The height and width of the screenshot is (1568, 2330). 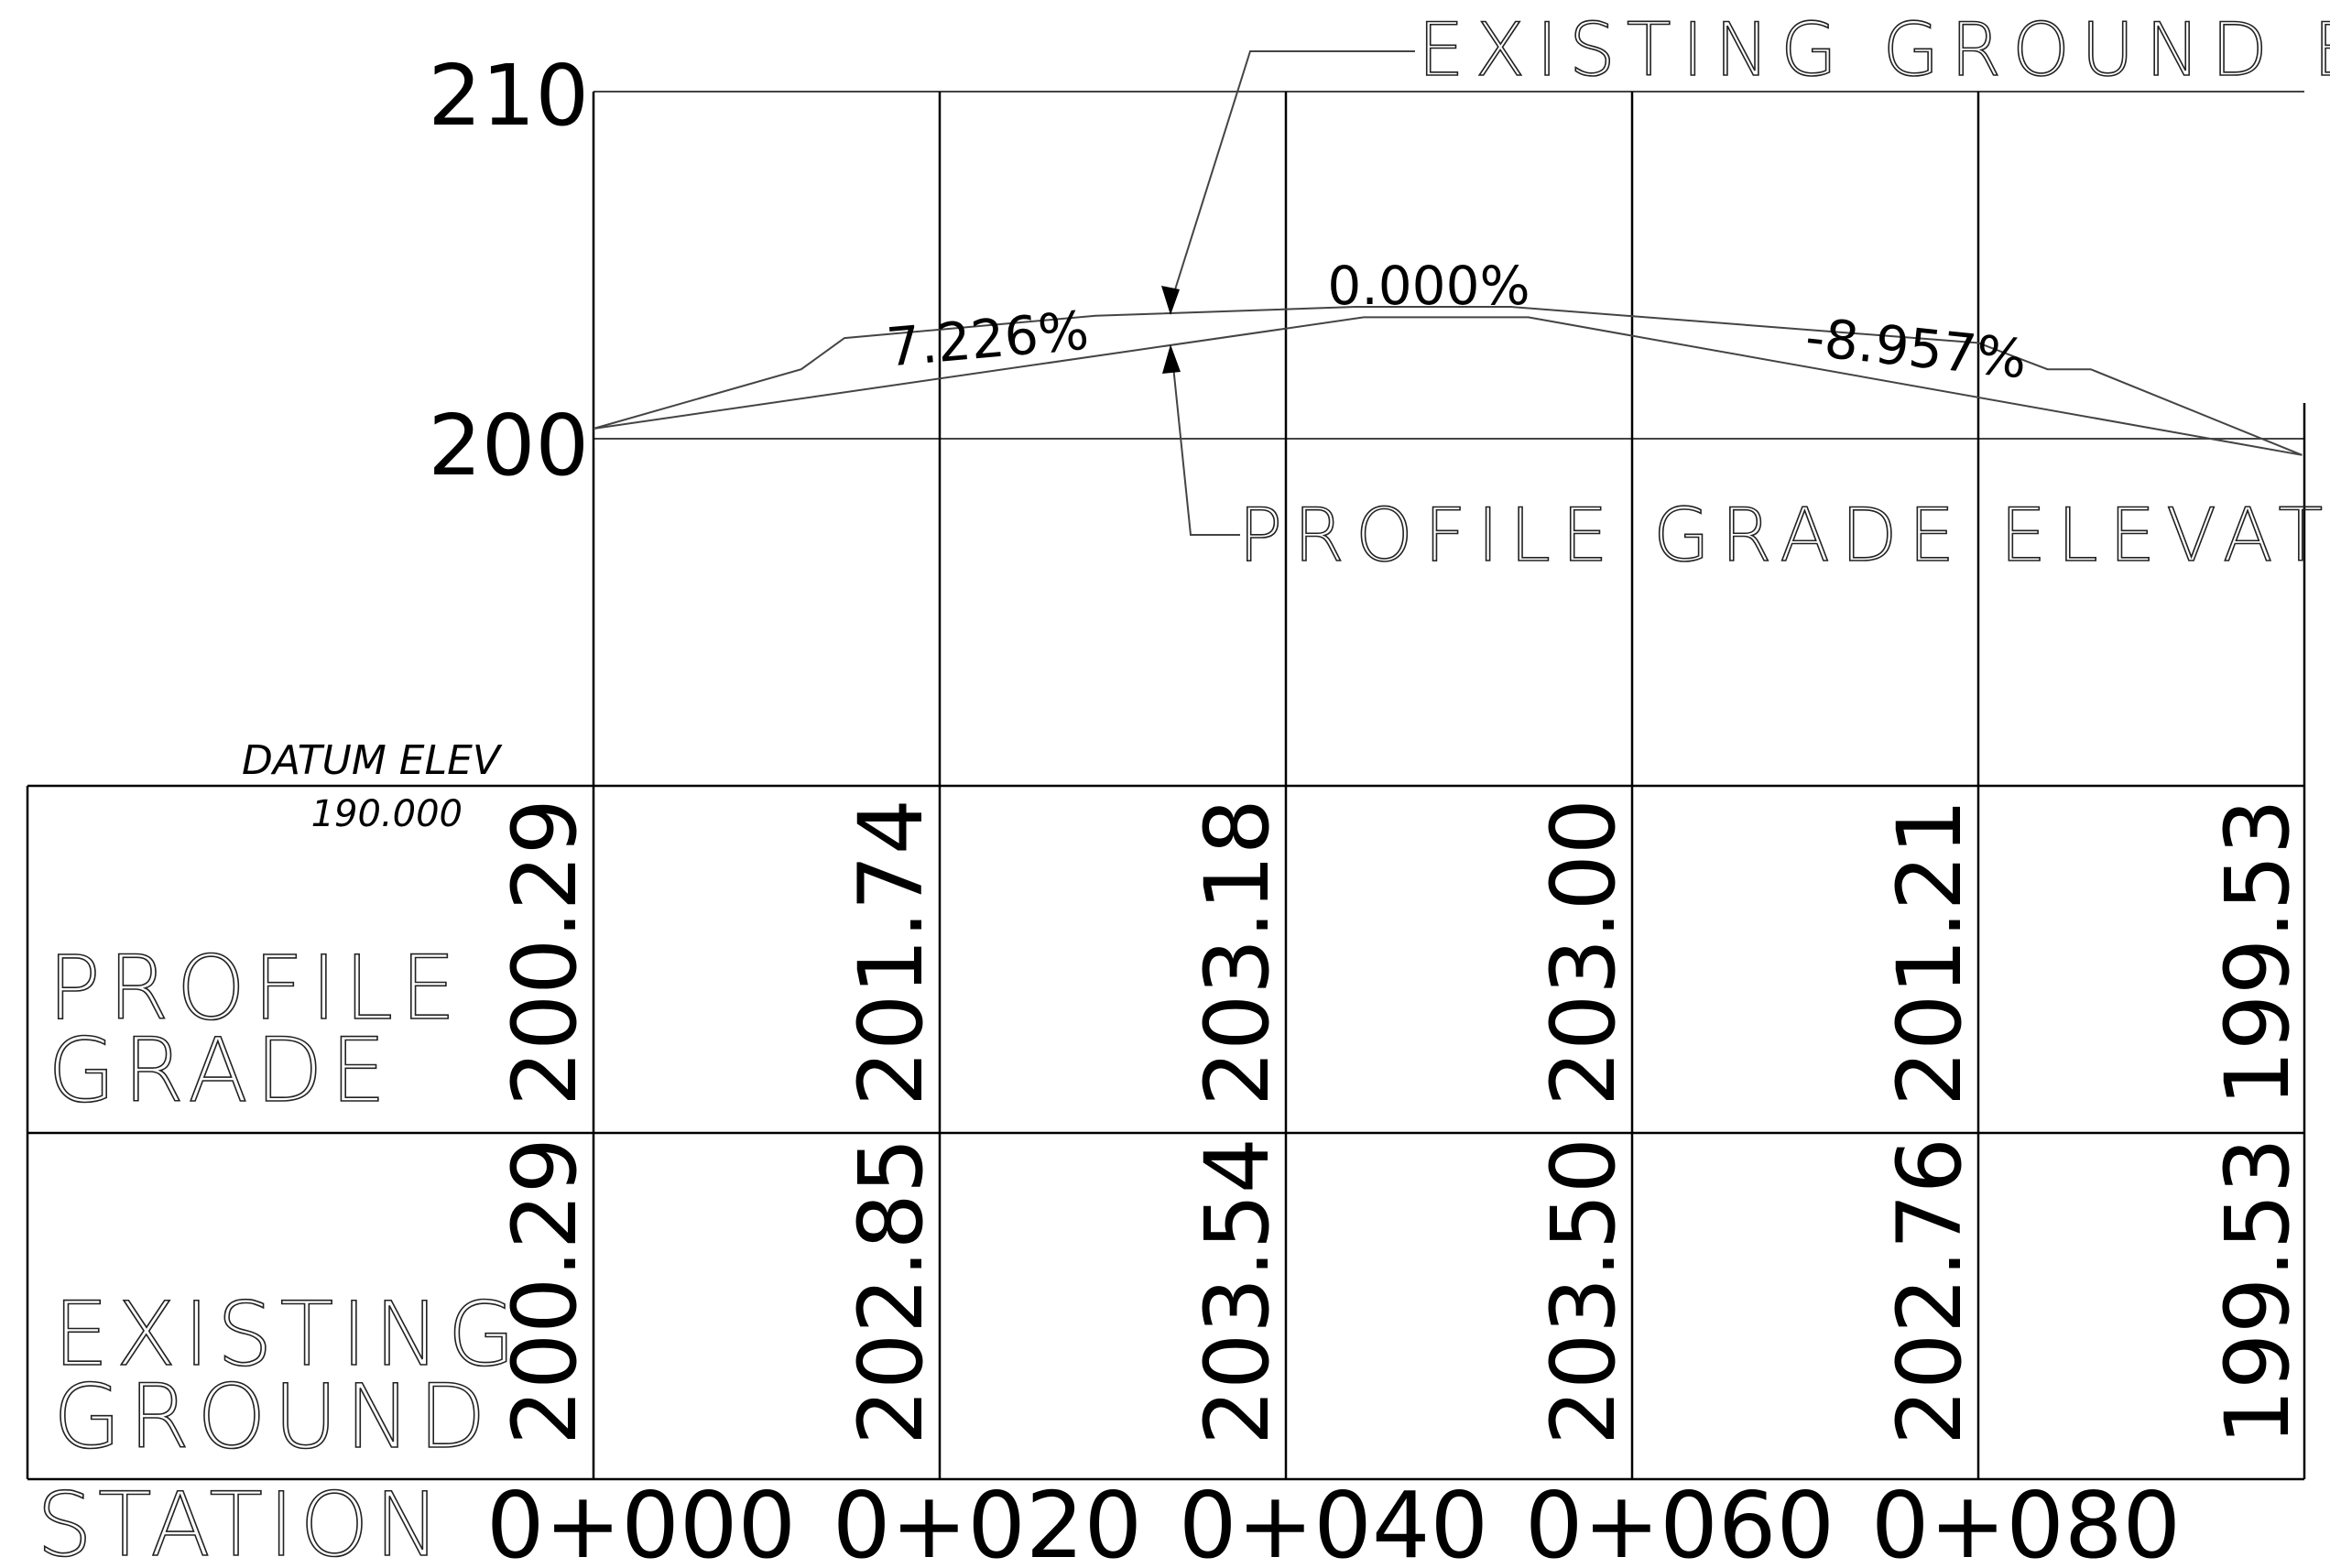 What do you see at coordinates (241, 1521) in the screenshot?
I see `station-row-label: STATION` at bounding box center [241, 1521].